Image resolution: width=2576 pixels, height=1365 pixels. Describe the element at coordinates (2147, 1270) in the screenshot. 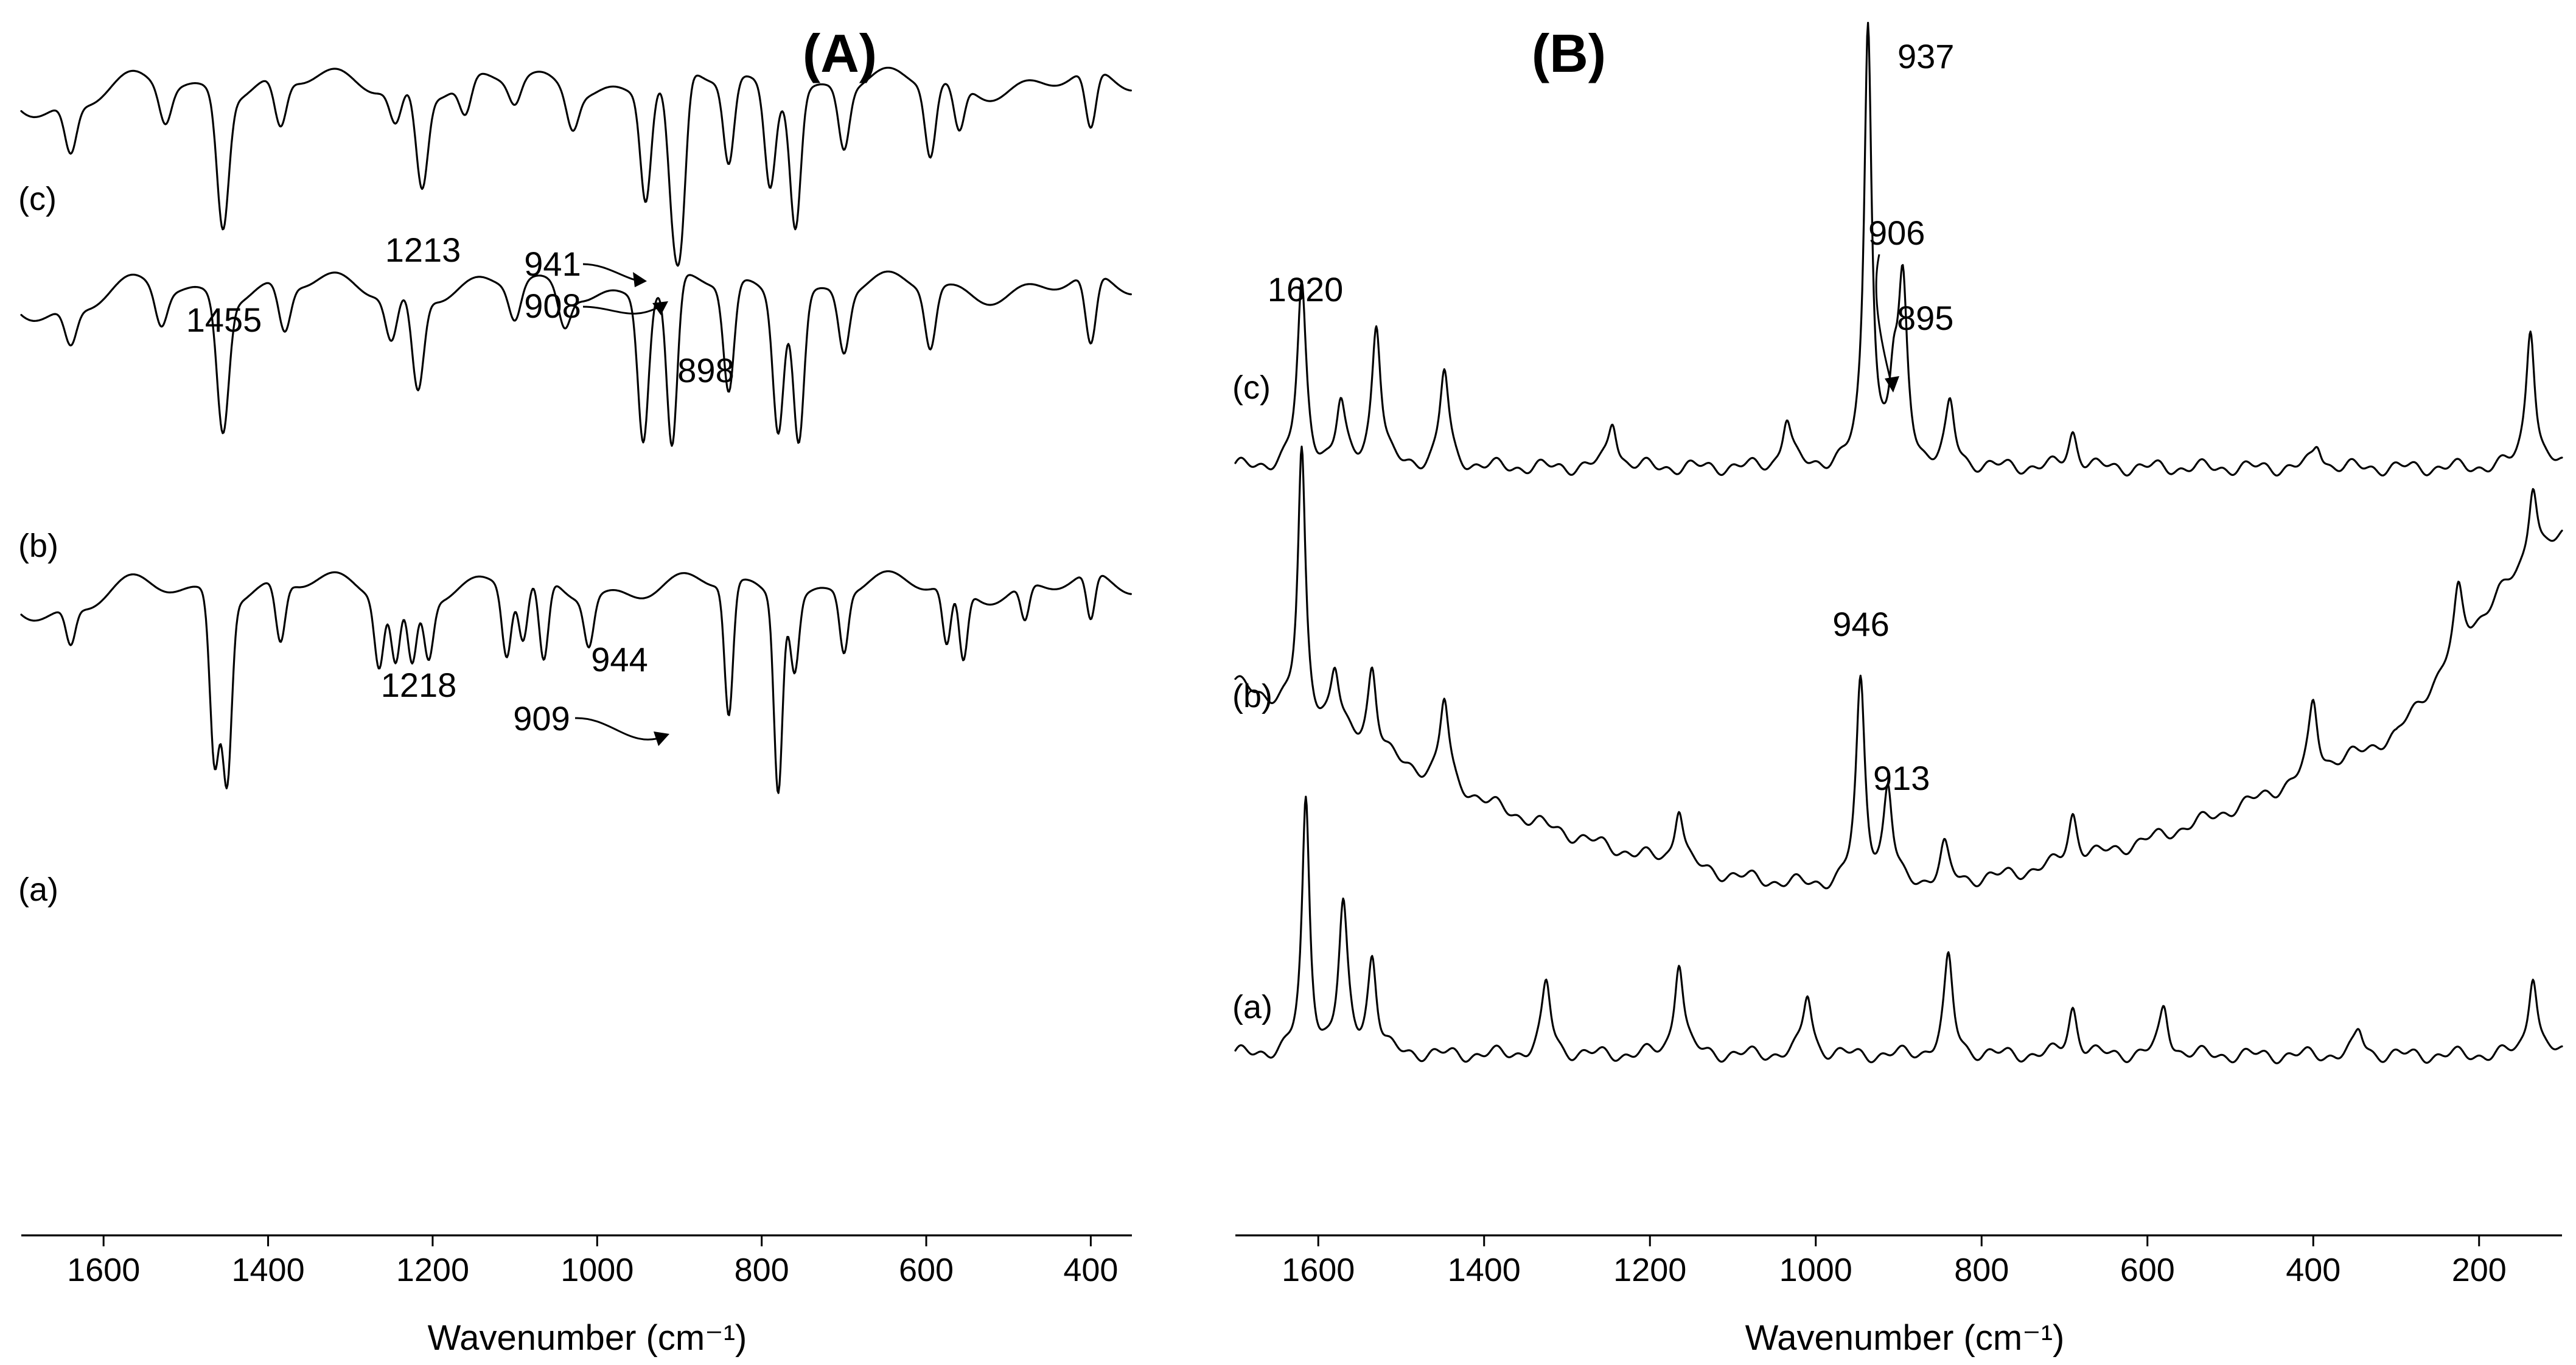

I see `panel-b-tick-label-600: 600` at that location.